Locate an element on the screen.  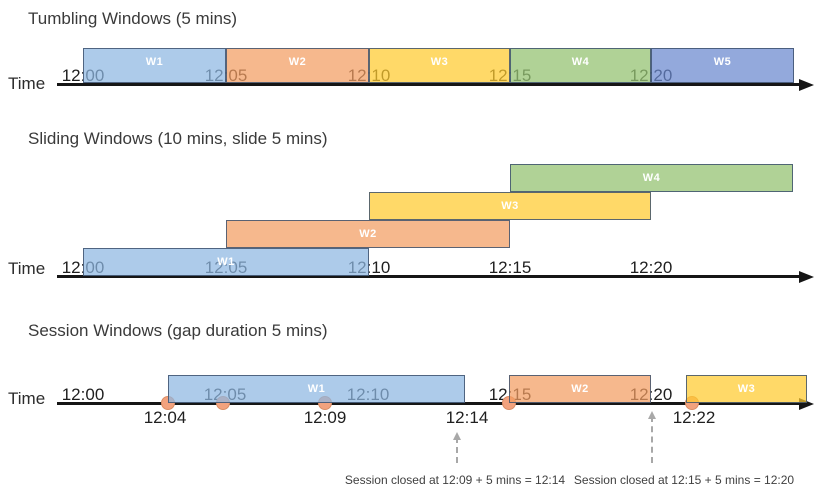
tumbling-window-w2: W2 is located at coordinates (297, 65).